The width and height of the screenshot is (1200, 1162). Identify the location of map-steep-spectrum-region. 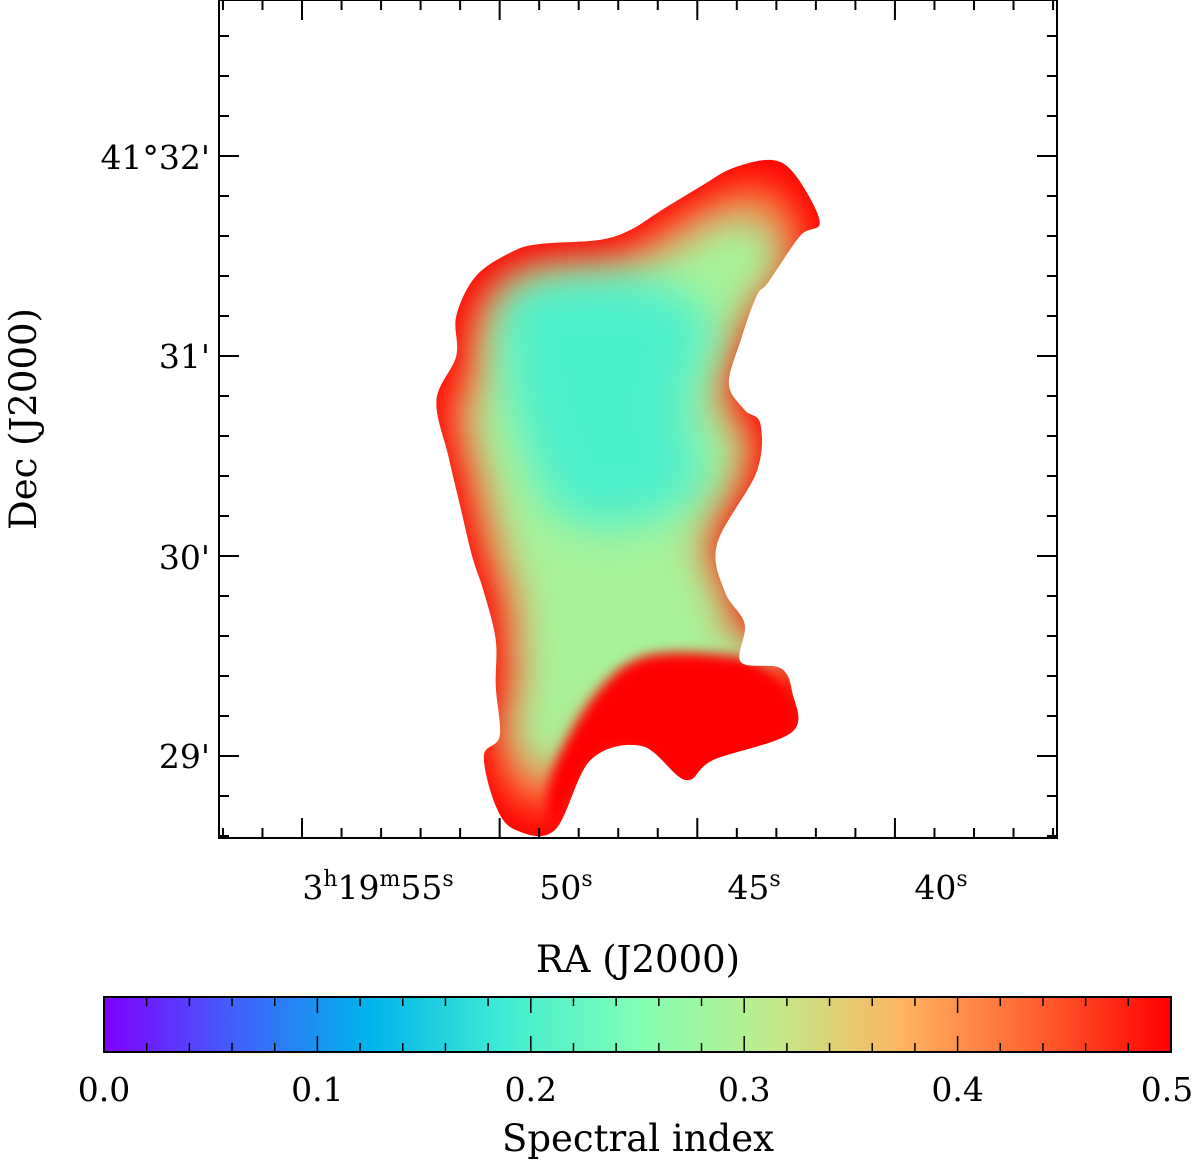
(673, 738).